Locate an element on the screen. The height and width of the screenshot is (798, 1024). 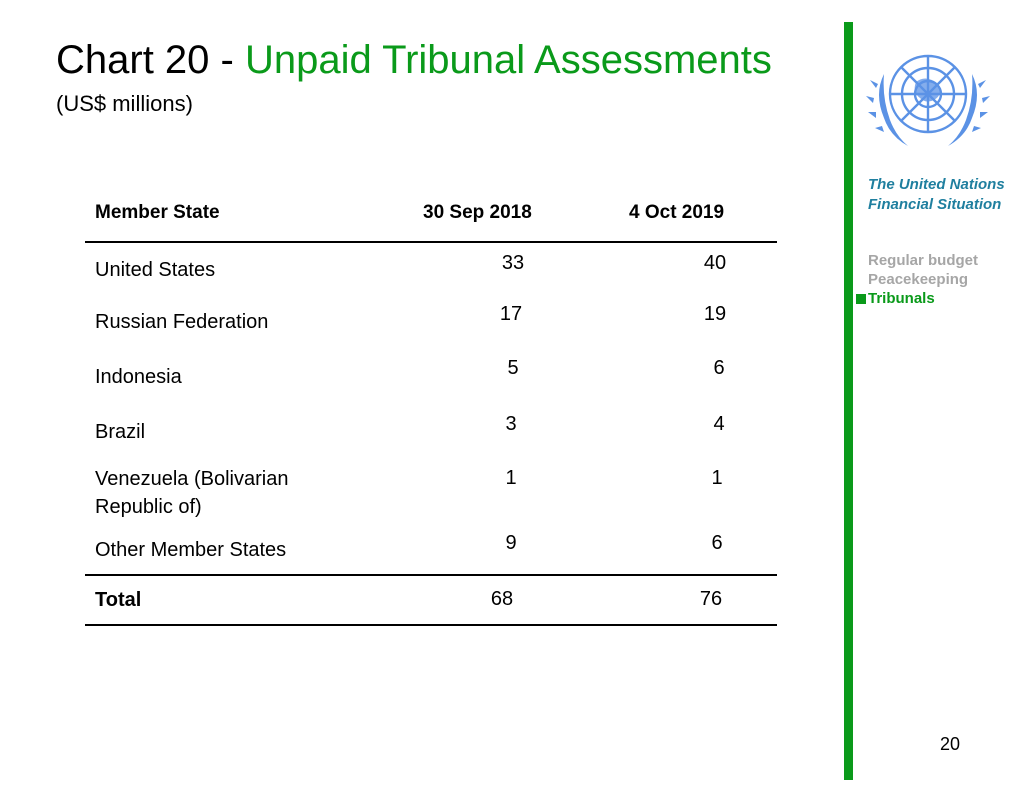
table-row: Indonesia 5 6 is located at coordinates (431, 384).